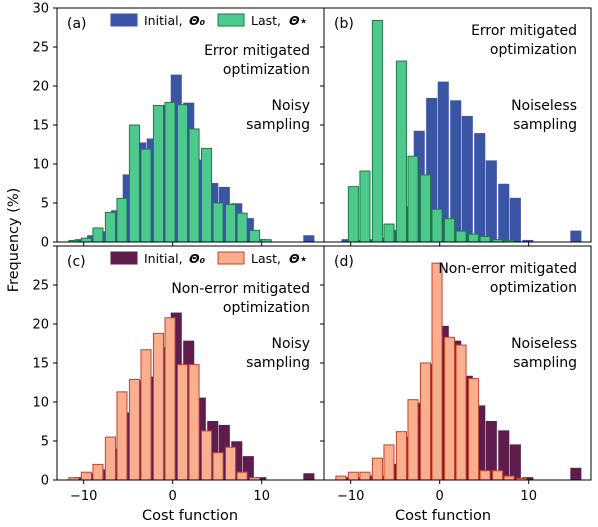 This screenshot has width=598, height=527. What do you see at coordinates (344, 262) in the screenshot?
I see `panel-letter: (d)` at bounding box center [344, 262].